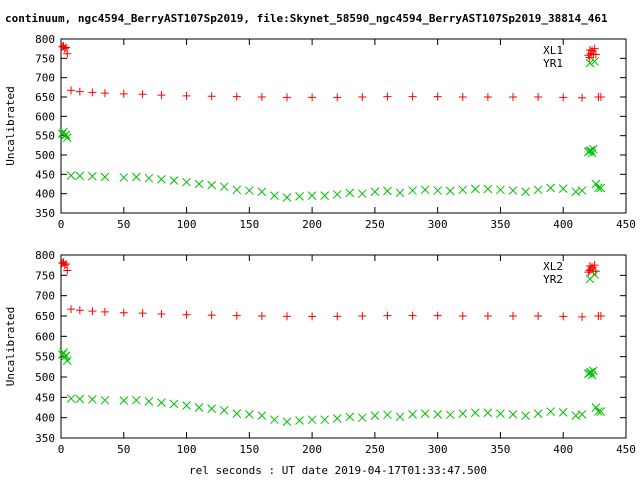  Describe the element at coordinates (501, 224) in the screenshot. I see `x-tick-label: 350` at that location.